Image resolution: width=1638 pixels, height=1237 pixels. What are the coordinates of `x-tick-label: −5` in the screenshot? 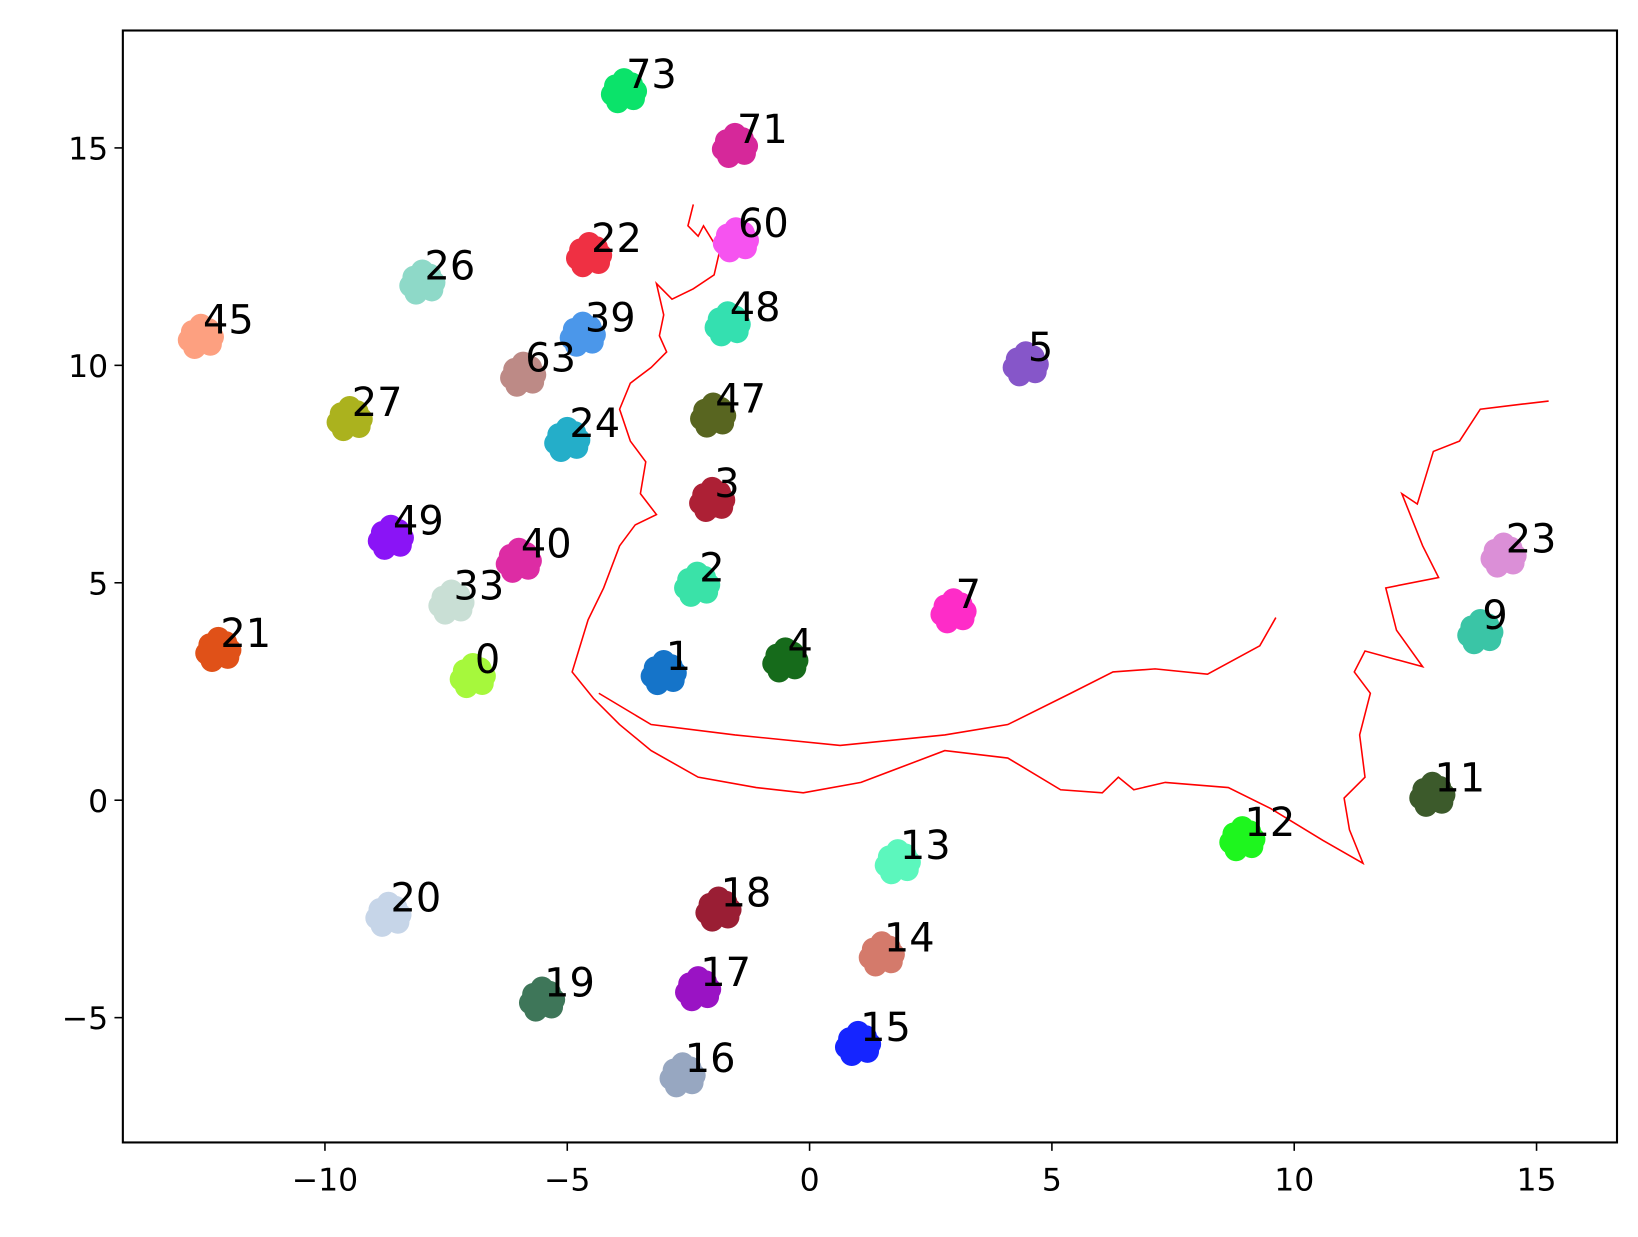 It's located at (567, 1181).